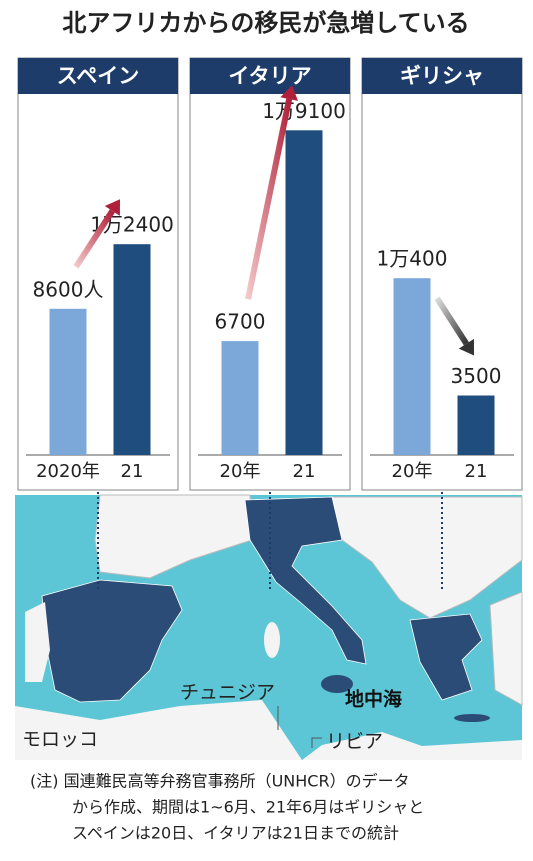 The width and height of the screenshot is (533, 861). I want to click on note: (注) 国連難民高等弁務官事務所（UNHCR）のデータ, so click(220, 781).